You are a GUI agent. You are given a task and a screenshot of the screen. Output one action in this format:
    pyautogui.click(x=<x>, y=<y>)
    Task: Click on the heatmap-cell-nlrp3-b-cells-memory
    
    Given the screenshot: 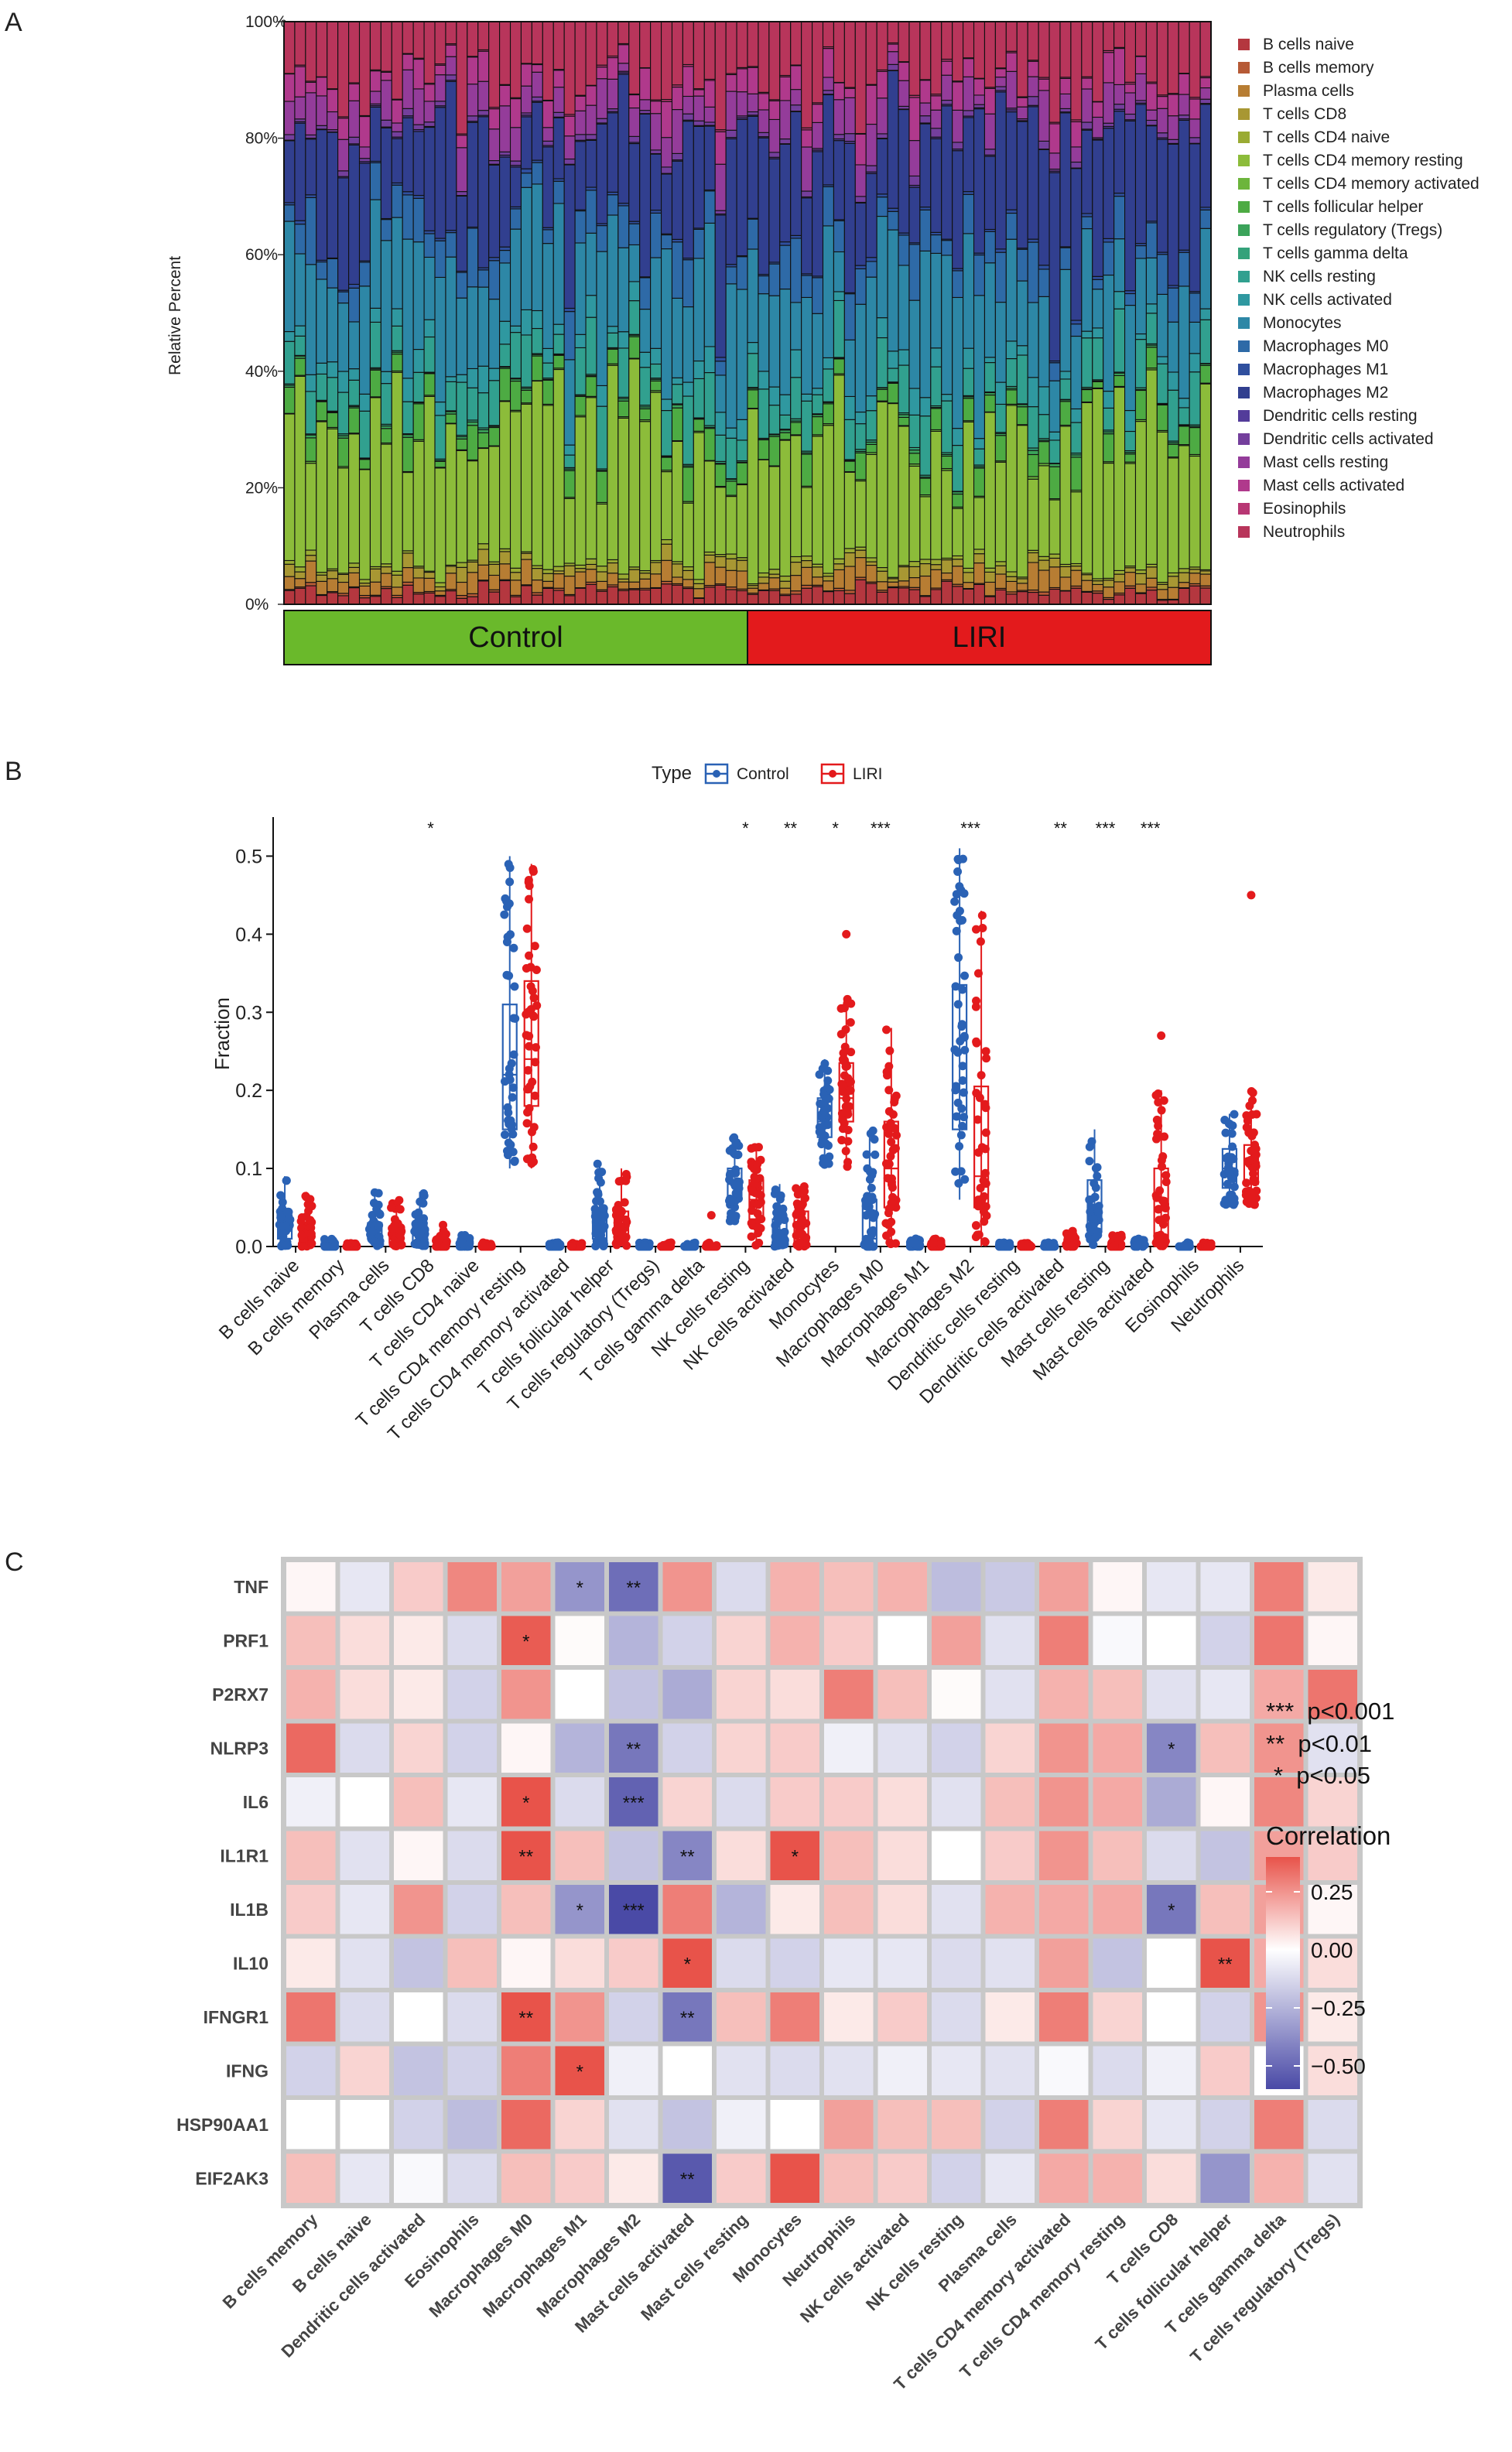 What is the action you would take?
    pyautogui.click(x=311, y=1748)
    